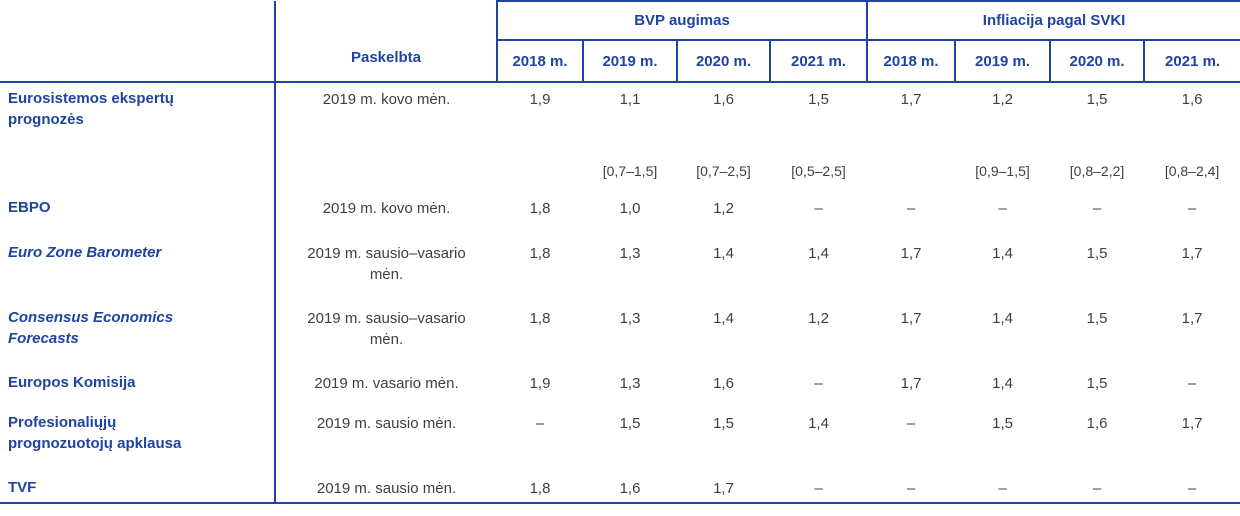 This screenshot has height=516, width=1240. What do you see at coordinates (539, 61) in the screenshot?
I see `year-header-bvp-2018: 2018 m.` at bounding box center [539, 61].